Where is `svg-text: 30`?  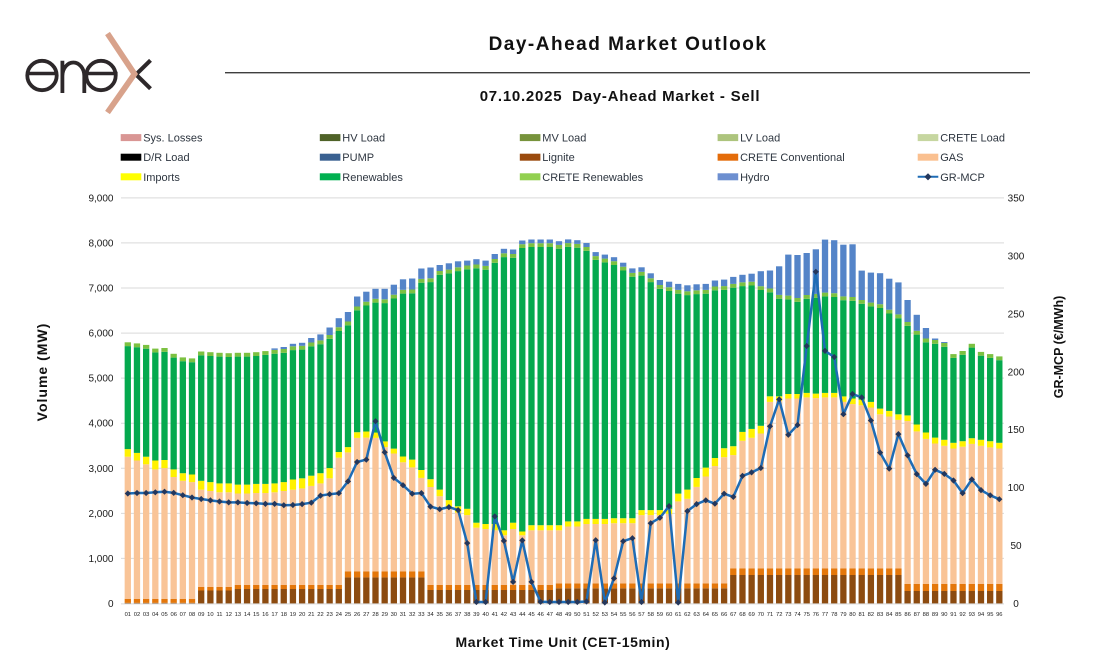
svg-text: 30 is located at coordinates (394, 615).